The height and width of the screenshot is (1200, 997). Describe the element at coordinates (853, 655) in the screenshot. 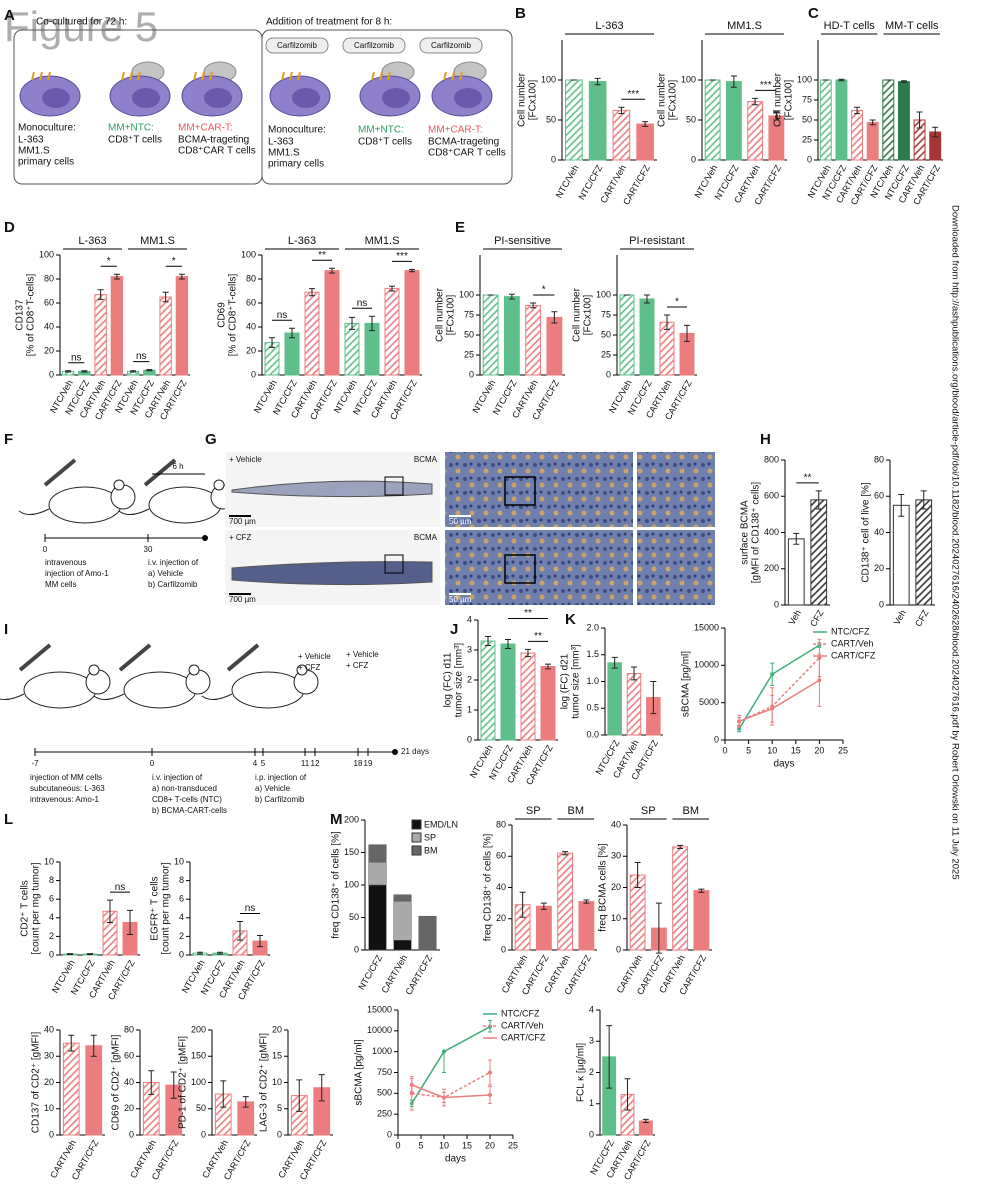

I see `legend-label: CART/CFZ` at that location.